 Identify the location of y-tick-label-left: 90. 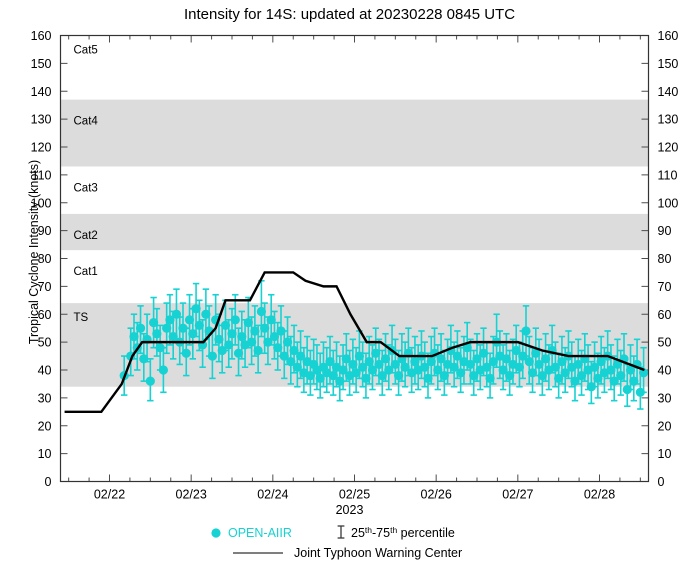
(45, 231).